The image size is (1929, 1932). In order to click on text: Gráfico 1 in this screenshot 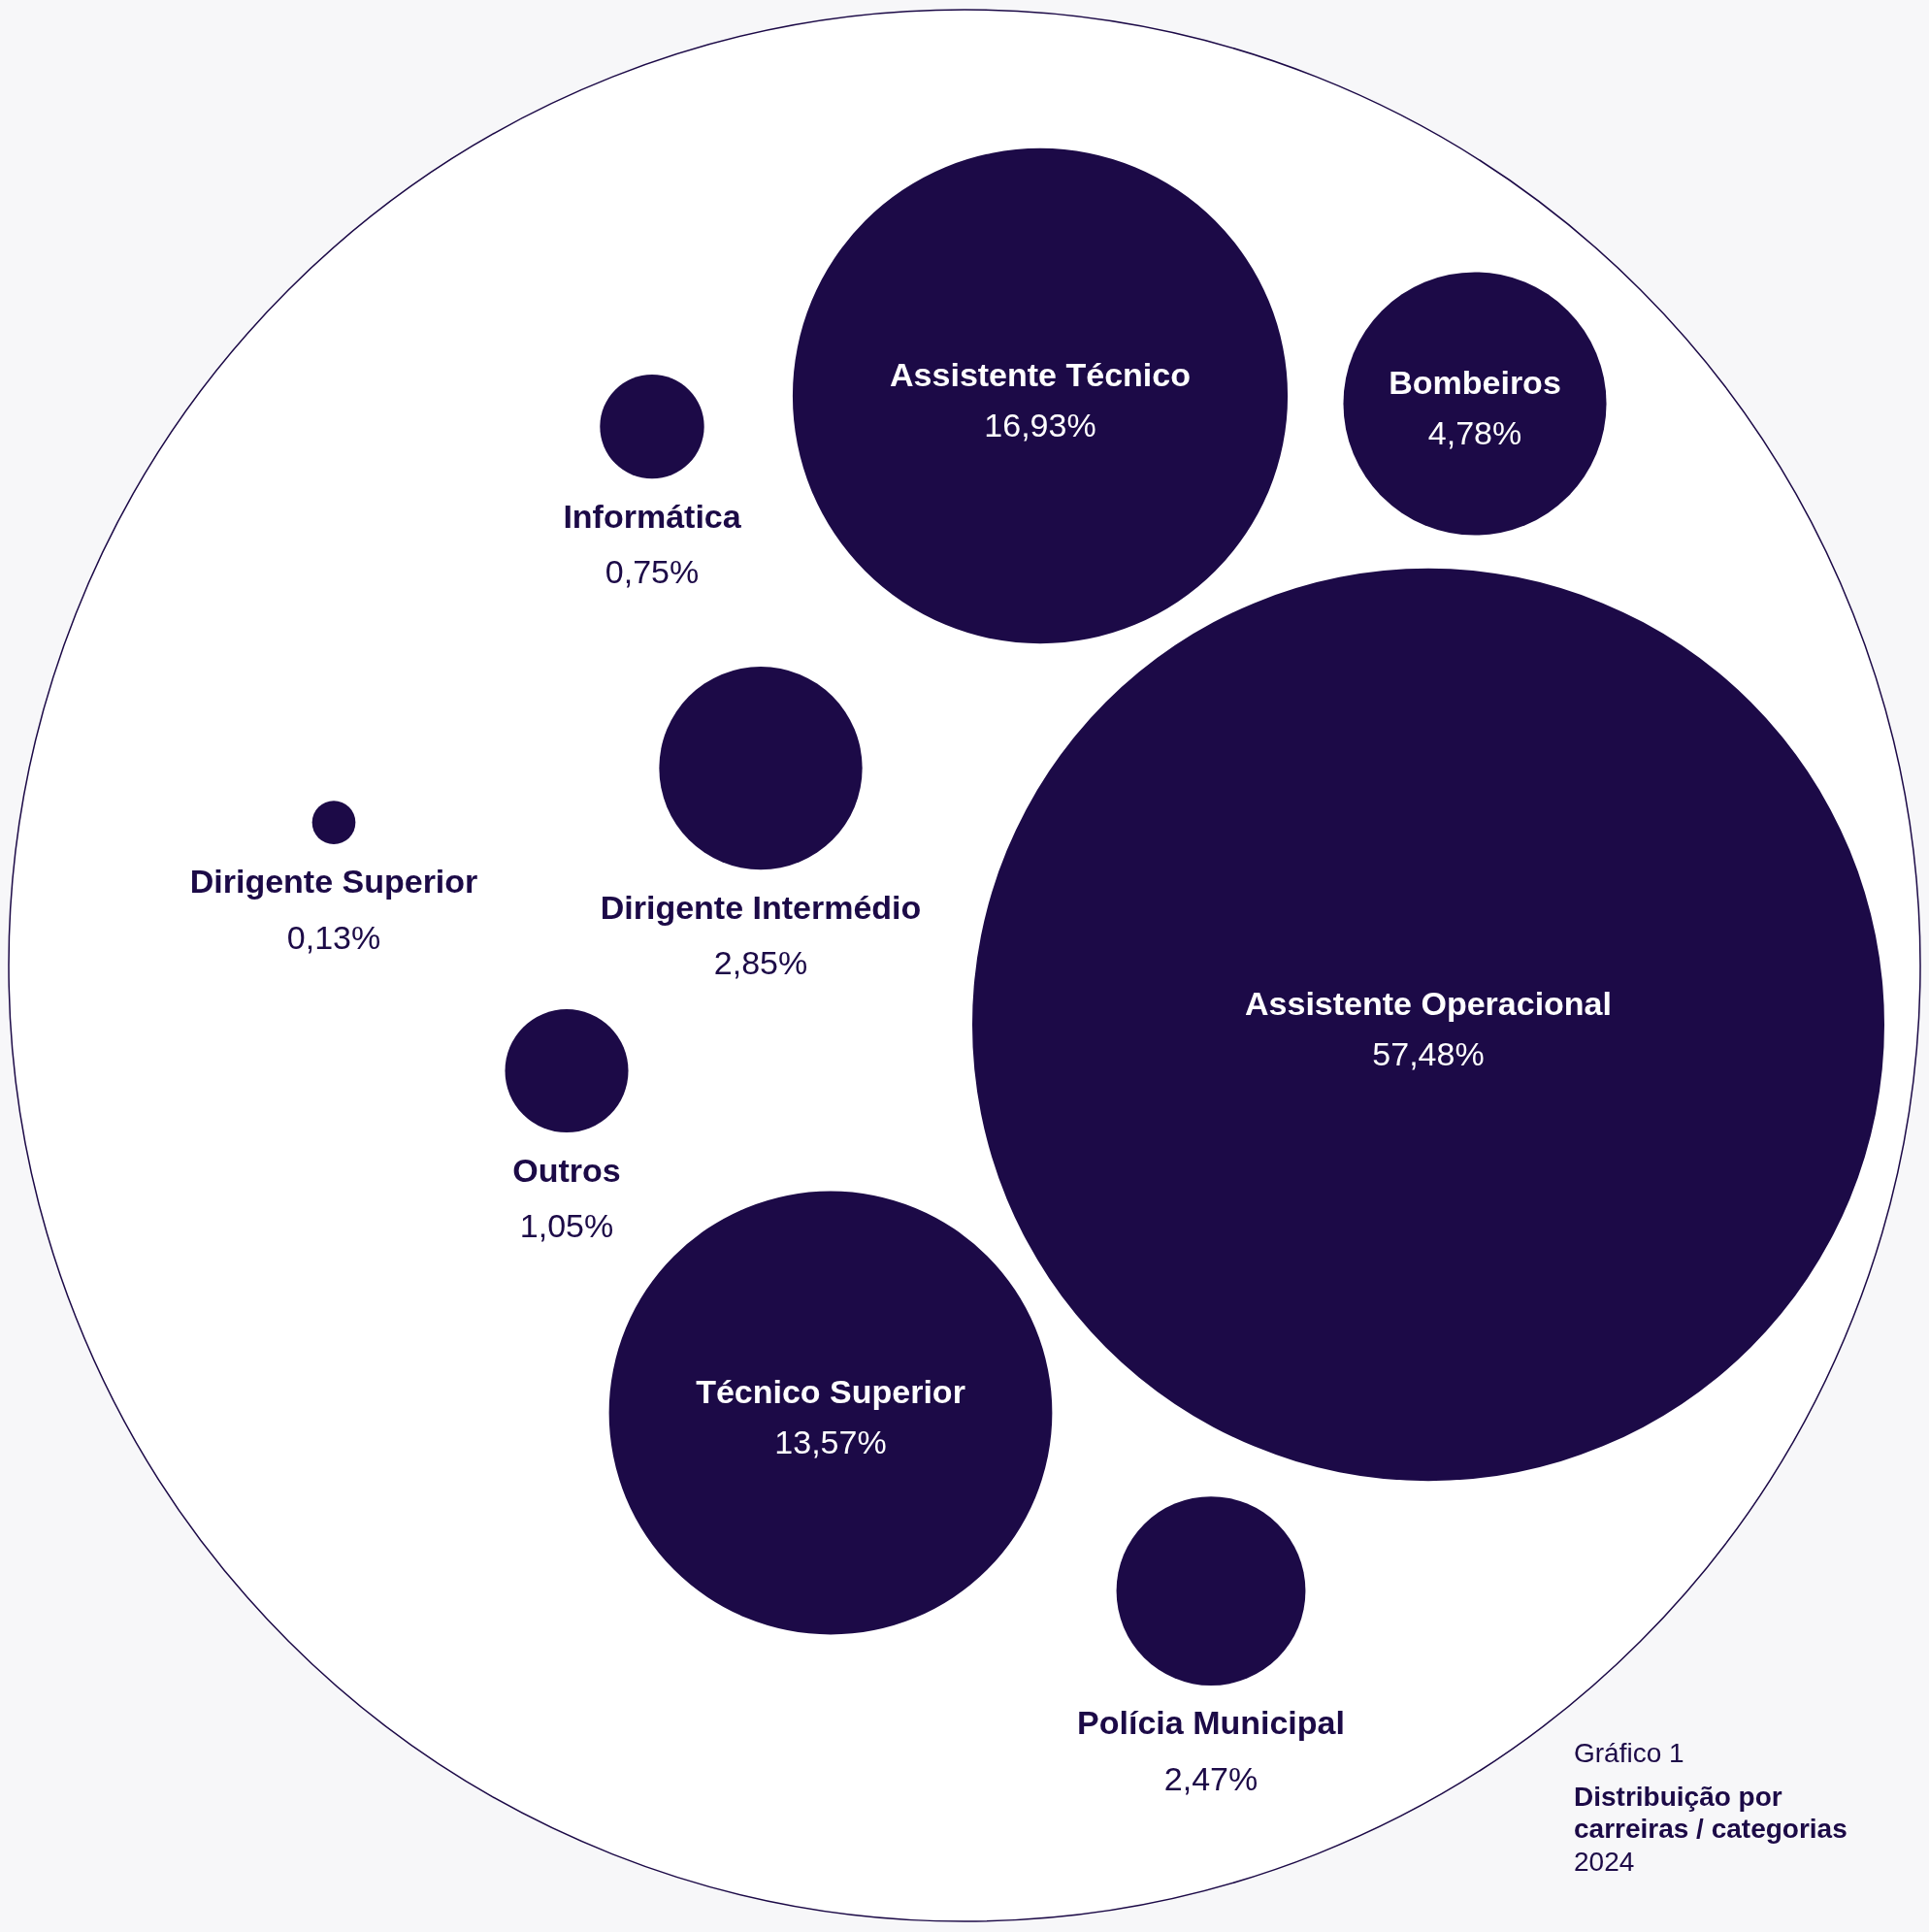, I will do `click(1629, 1753)`.